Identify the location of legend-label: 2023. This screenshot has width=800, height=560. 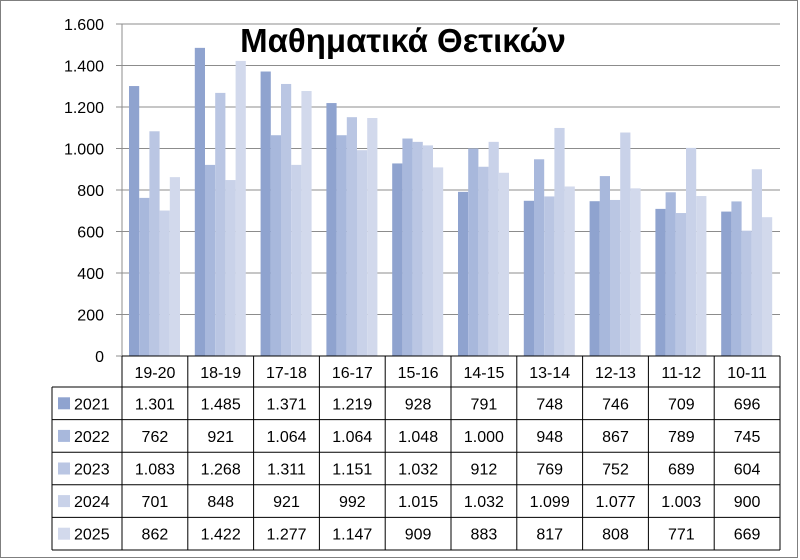
(92, 470).